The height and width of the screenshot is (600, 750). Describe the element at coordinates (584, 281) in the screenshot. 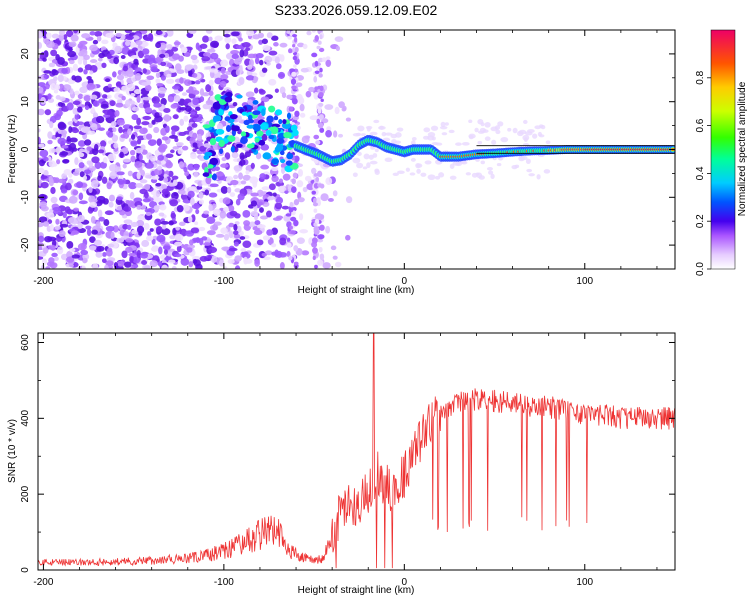

I see `x-tick-label: 100` at that location.